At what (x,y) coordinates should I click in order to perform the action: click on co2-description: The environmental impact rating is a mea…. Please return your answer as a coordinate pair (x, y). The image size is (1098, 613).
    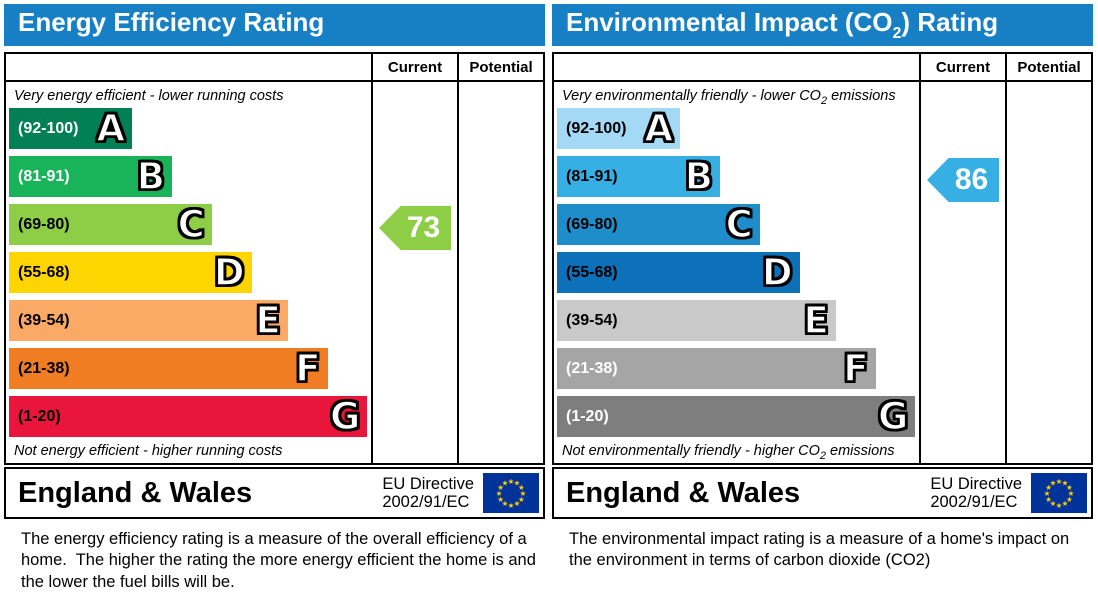
    Looking at the image, I should click on (821, 550).